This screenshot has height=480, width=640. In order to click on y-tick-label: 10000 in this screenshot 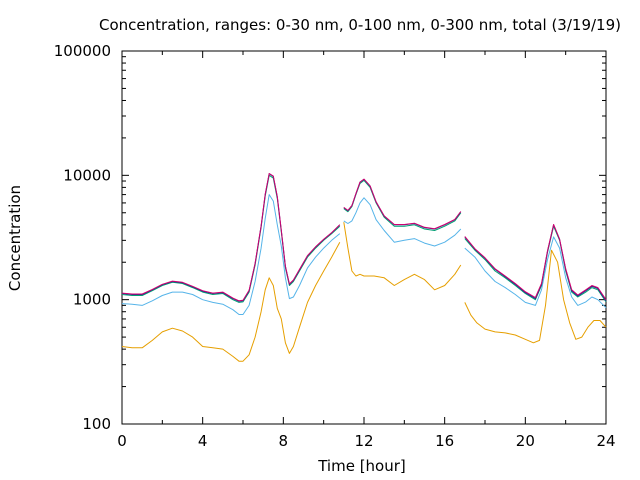, I will do `click(87, 175)`.